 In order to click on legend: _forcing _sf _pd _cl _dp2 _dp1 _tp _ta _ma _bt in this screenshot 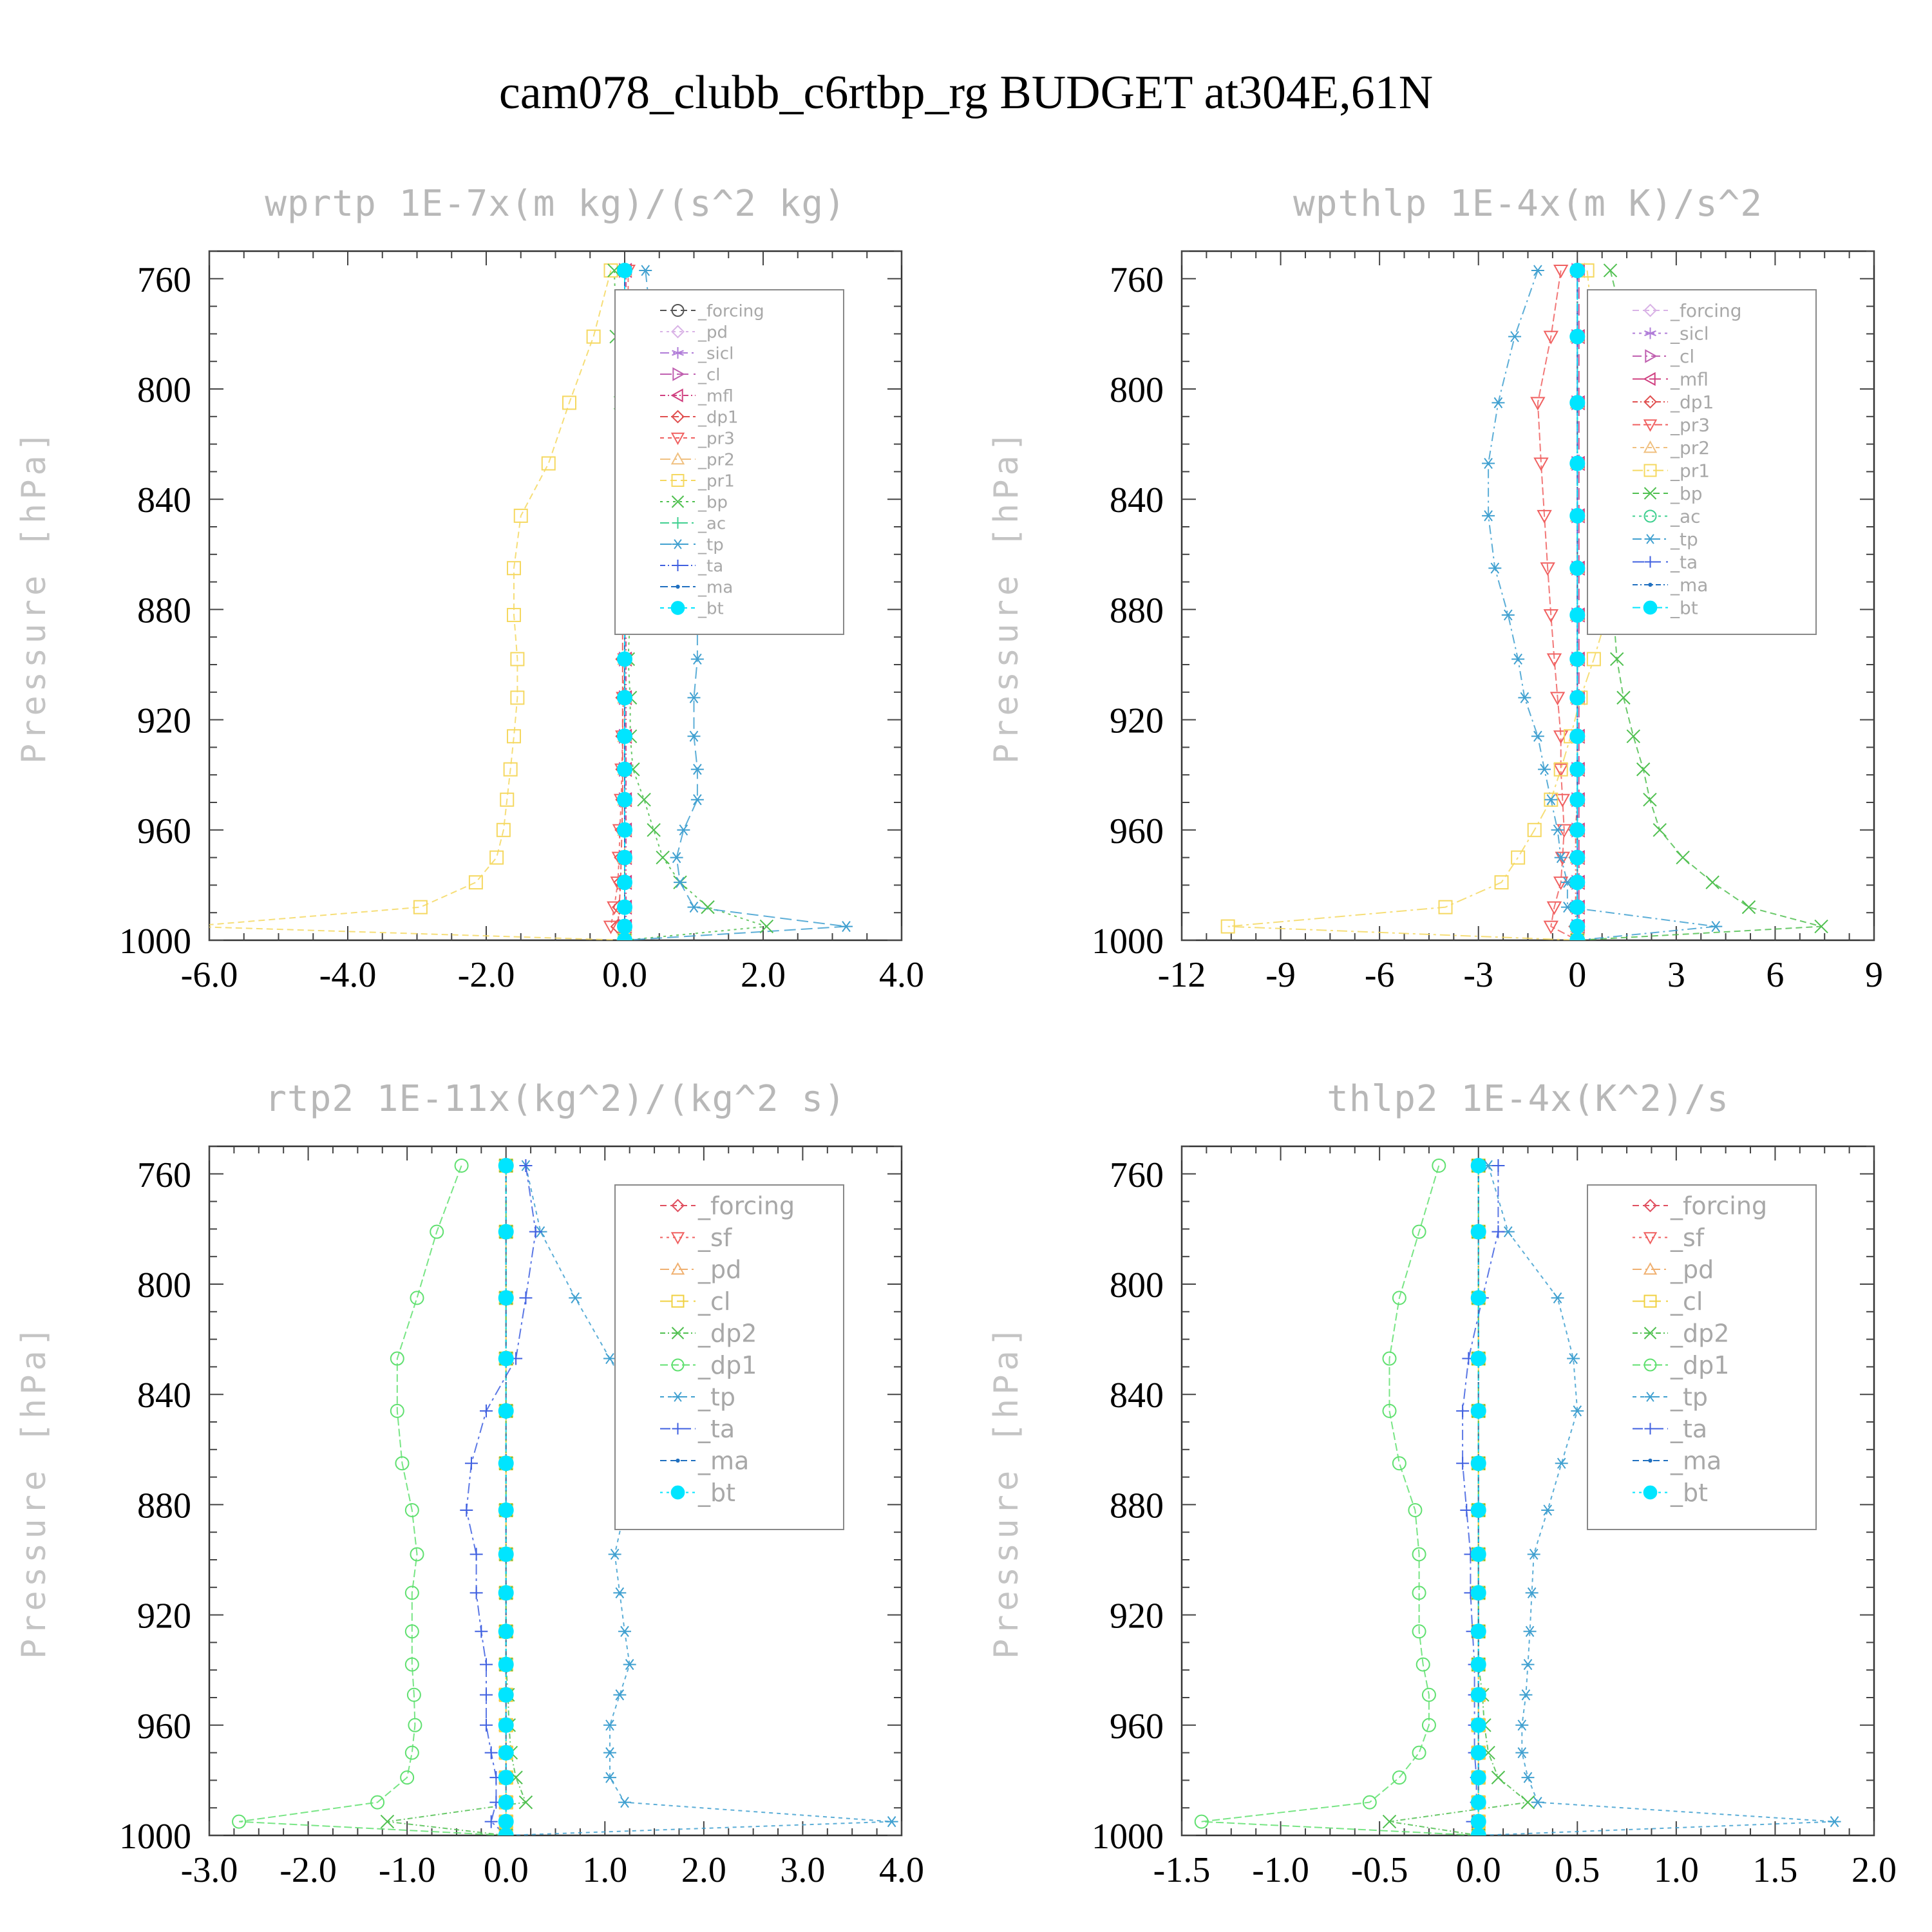, I will do `click(1702, 1357)`.